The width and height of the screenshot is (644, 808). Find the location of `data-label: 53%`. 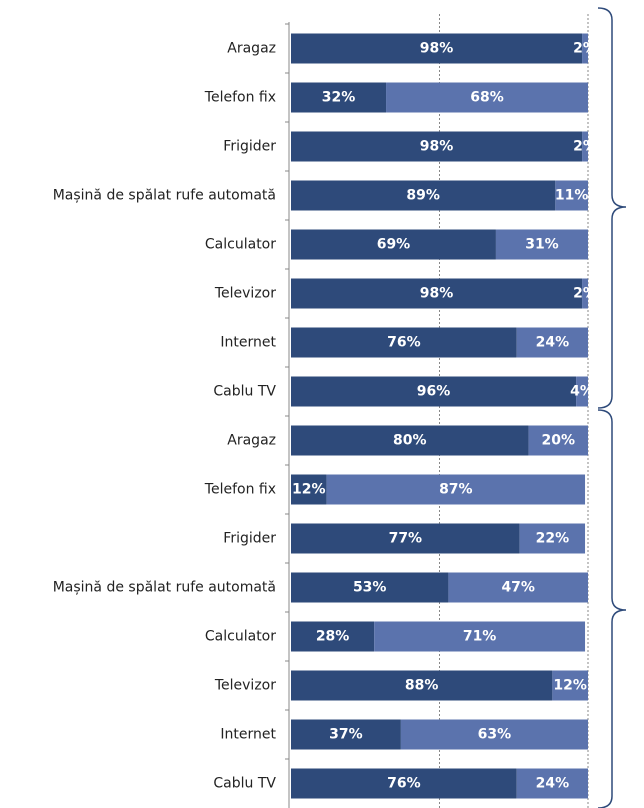

data-label: 53% is located at coordinates (370, 588).